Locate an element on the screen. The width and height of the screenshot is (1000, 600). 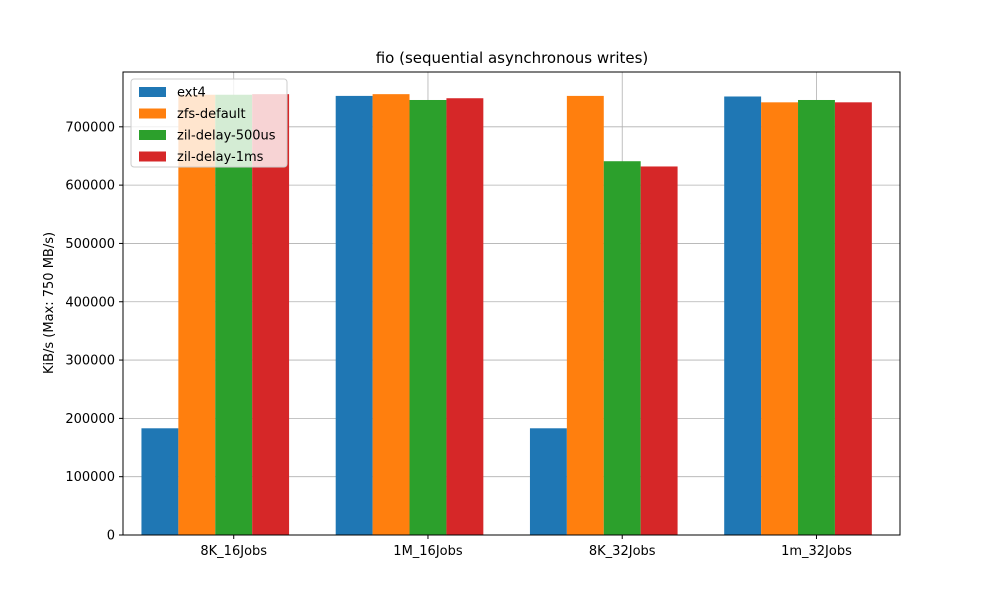
legend-swatch-zil-delay-1ms is located at coordinates (152, 156).